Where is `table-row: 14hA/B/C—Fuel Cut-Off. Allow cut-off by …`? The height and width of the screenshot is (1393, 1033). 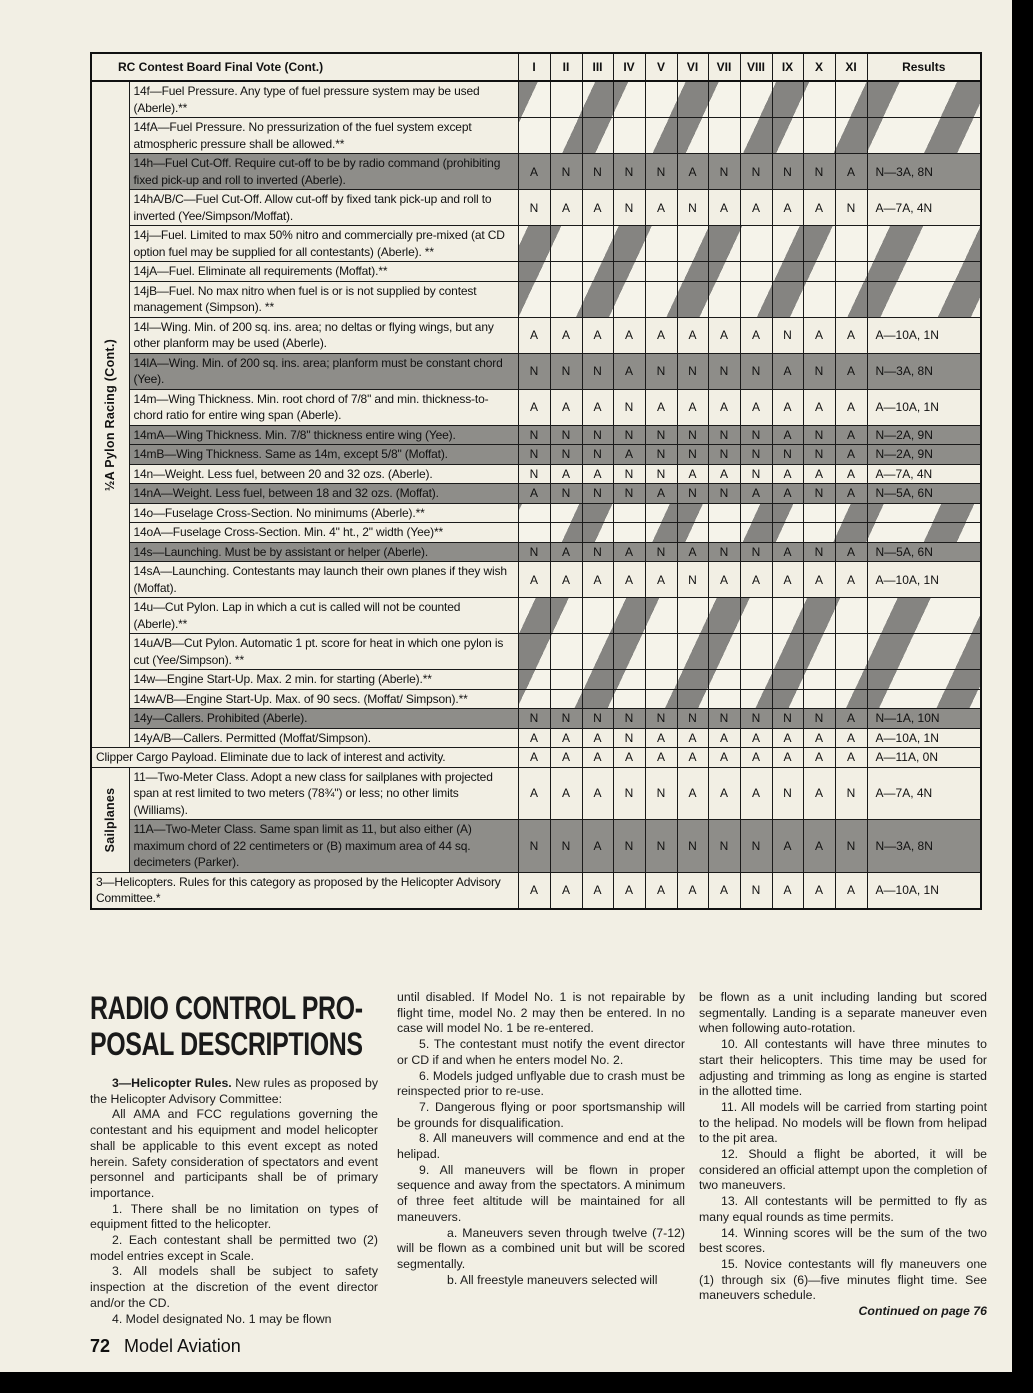
table-row: 14hA/B/C—Fuel Cut-Off. Allow cut-off by … is located at coordinates (536, 207).